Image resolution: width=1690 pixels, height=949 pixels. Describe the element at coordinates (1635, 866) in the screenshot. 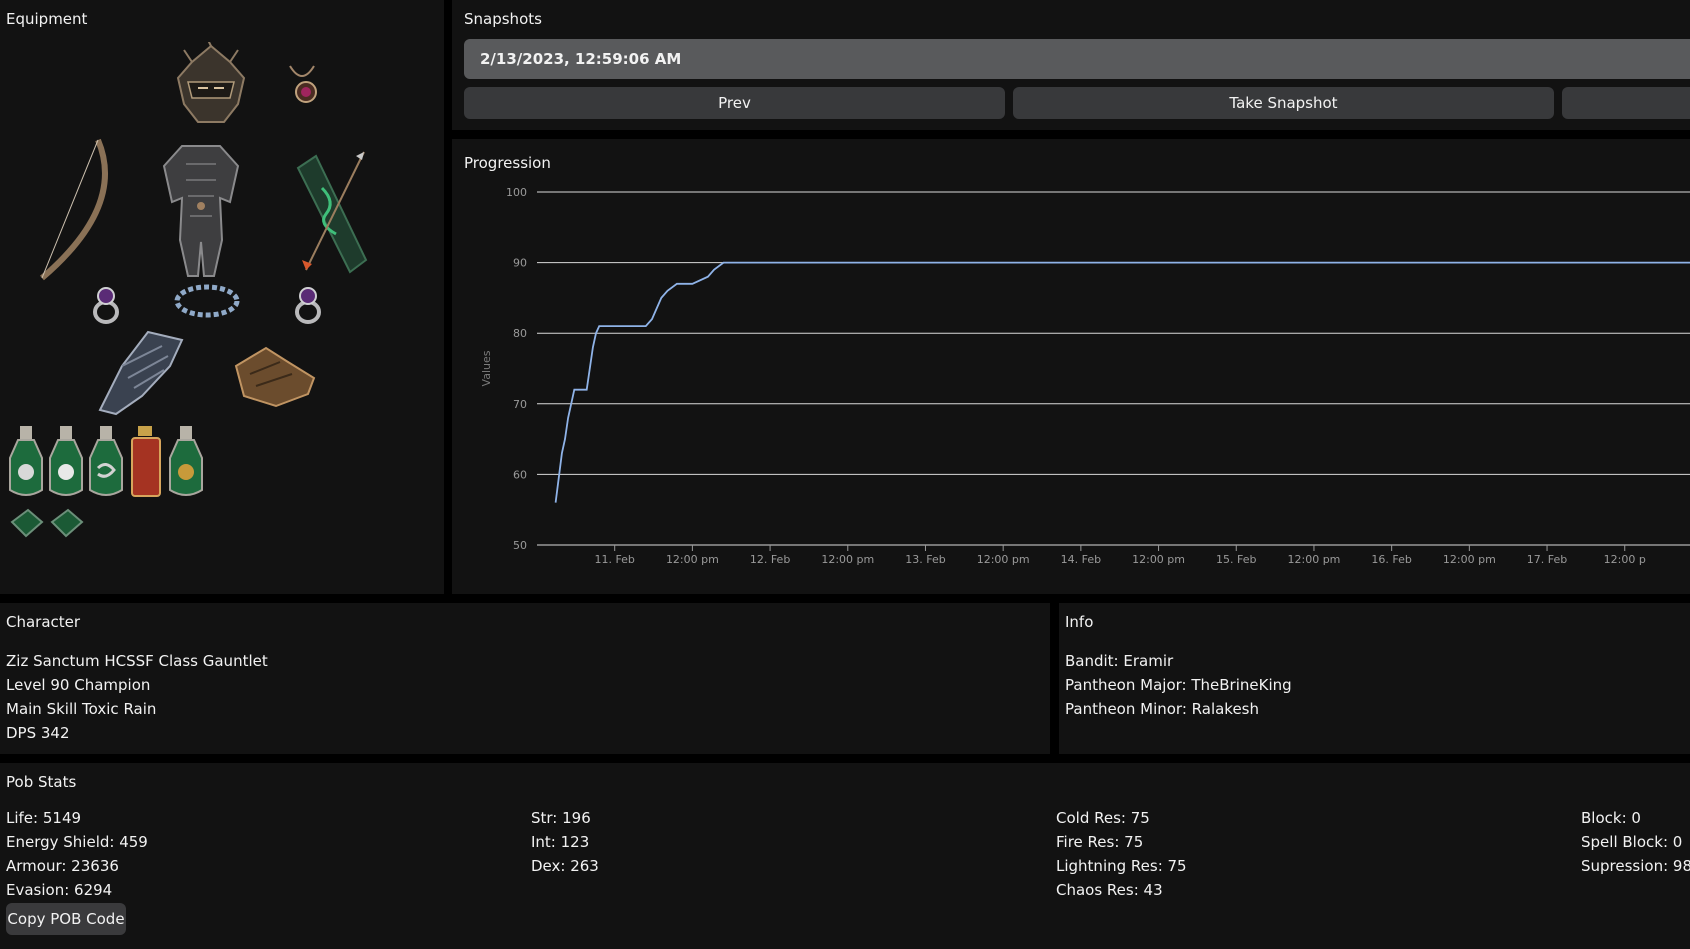

I see `stat-supression: Supression: 98` at that location.